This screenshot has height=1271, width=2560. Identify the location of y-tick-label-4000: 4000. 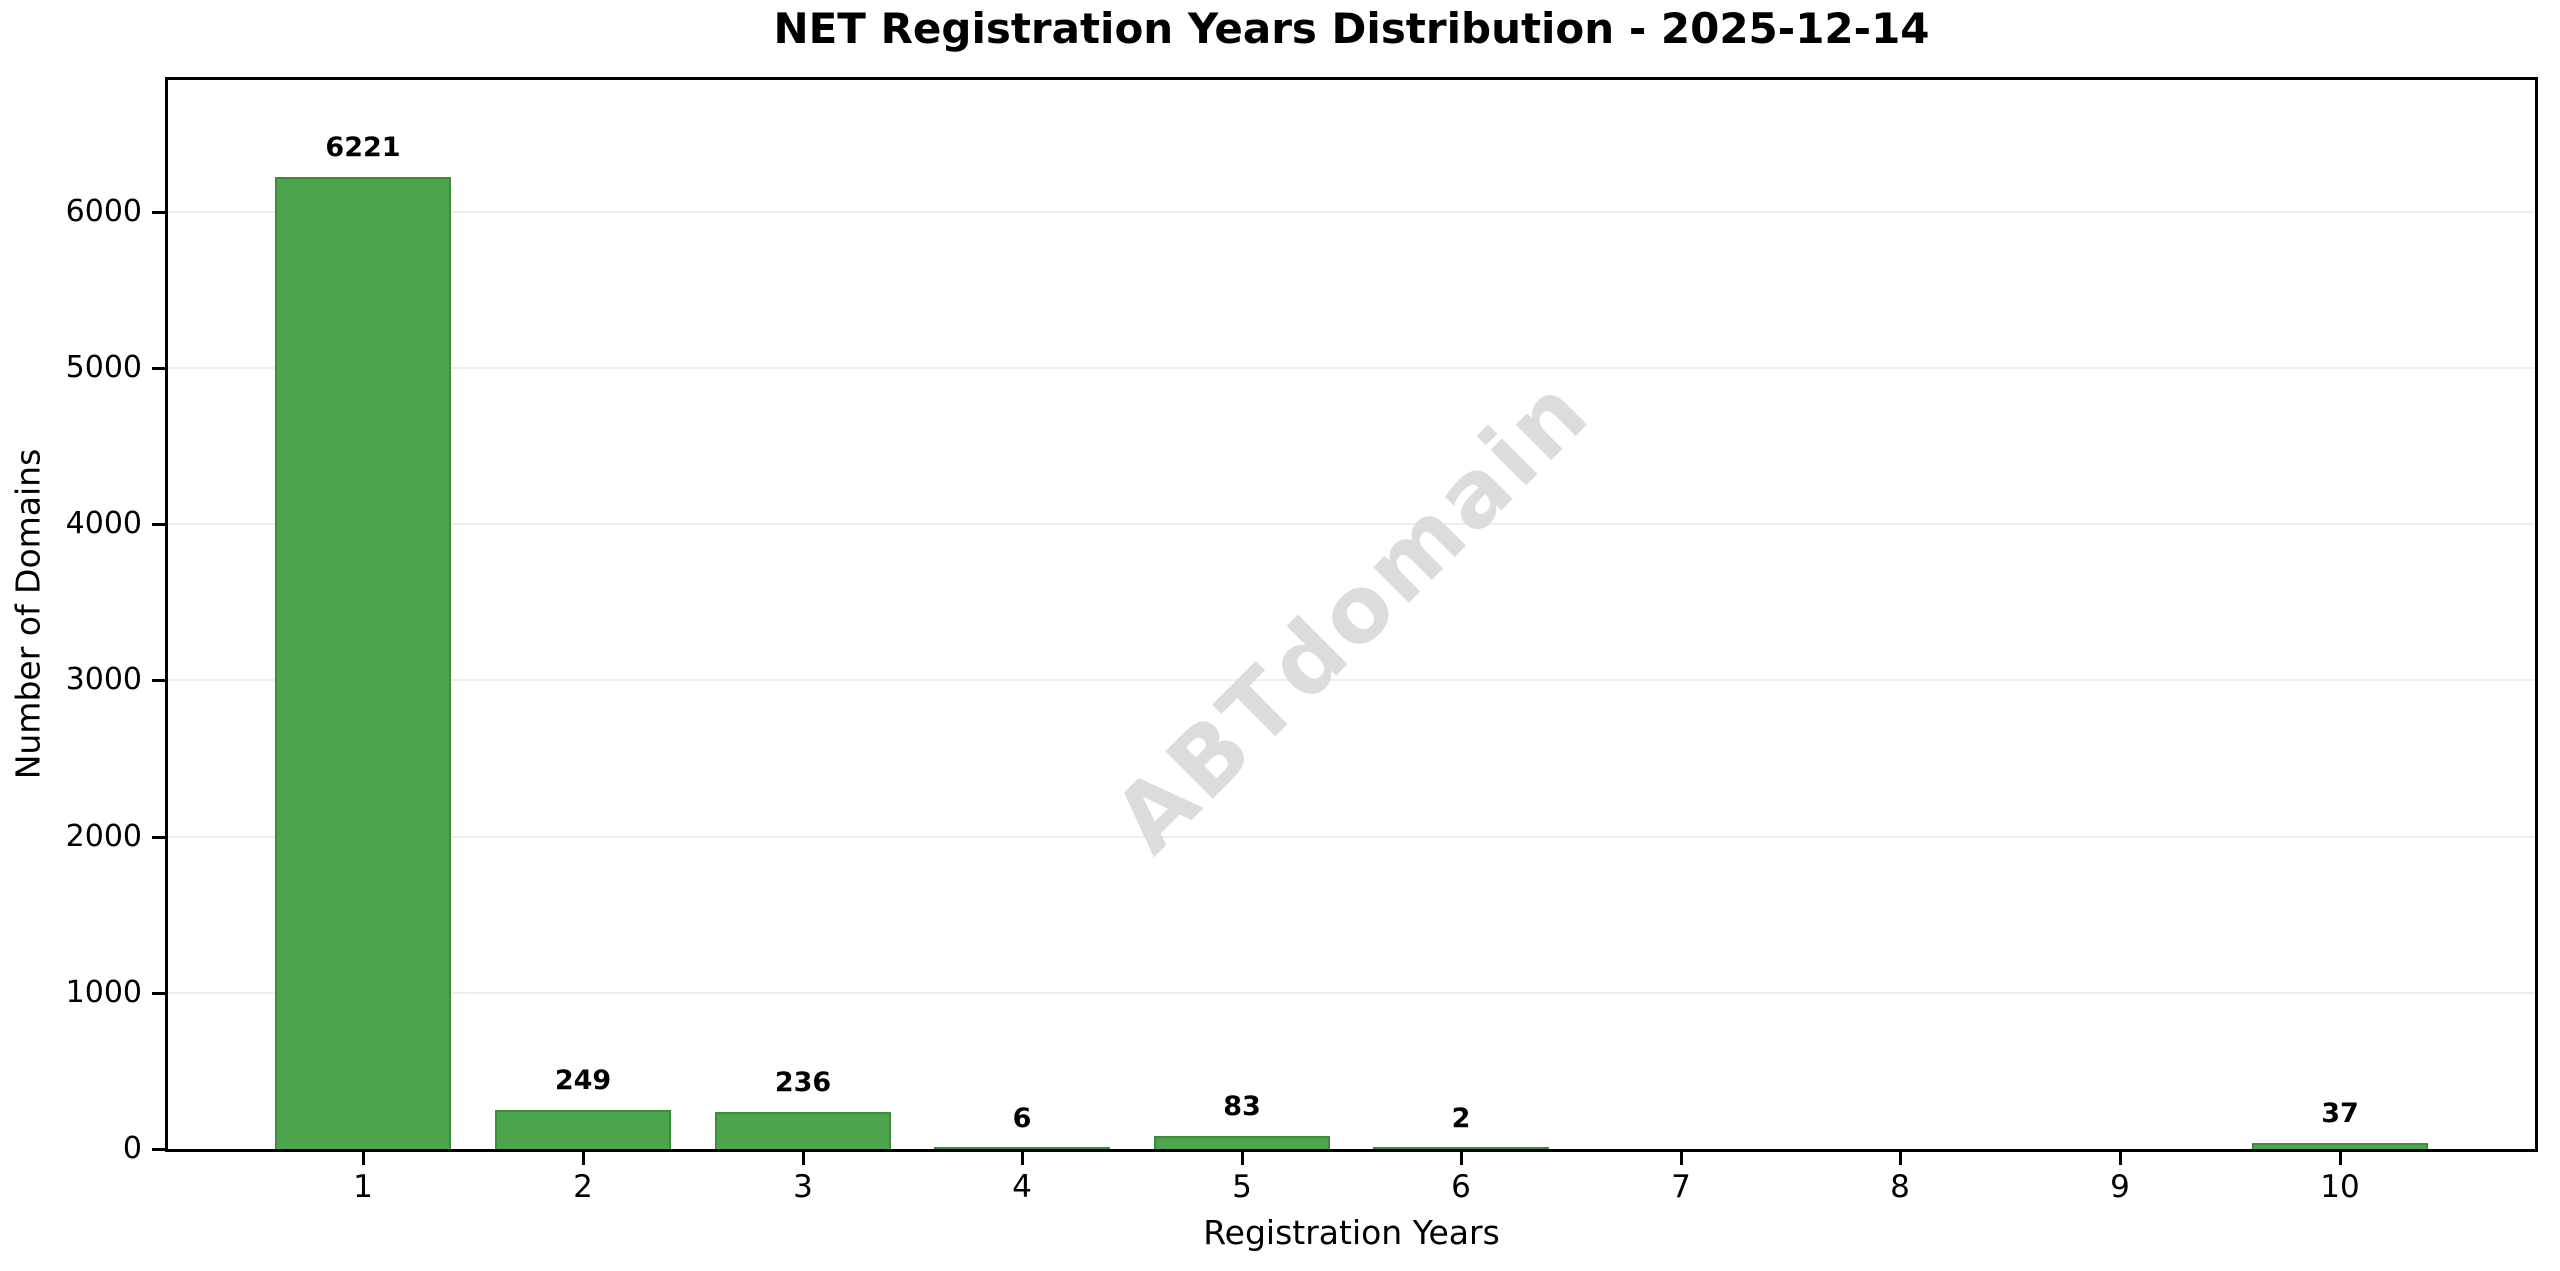
(103, 523).